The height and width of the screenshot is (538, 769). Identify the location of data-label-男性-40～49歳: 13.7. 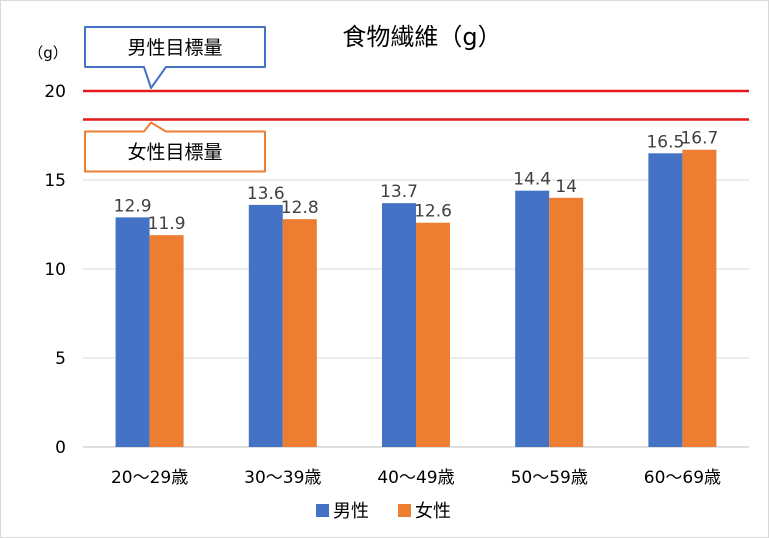
(399, 192).